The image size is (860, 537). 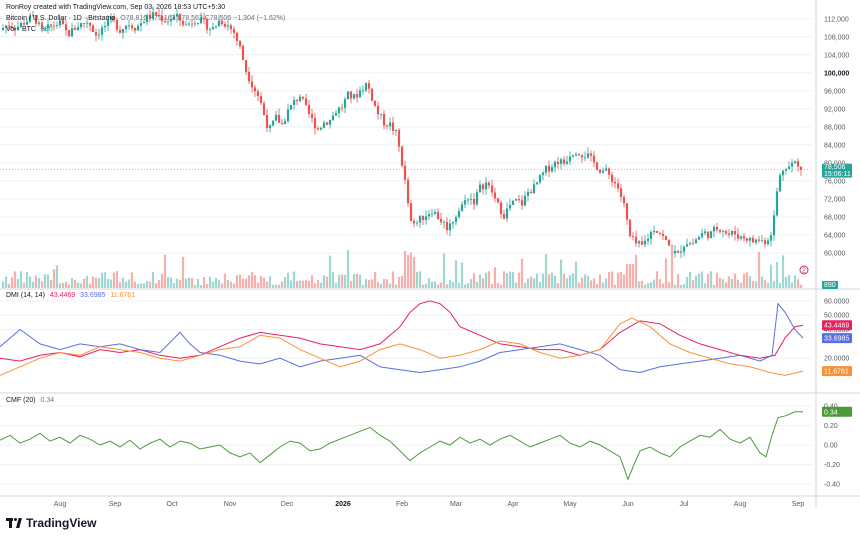 What do you see at coordinates (123, 295) in the screenshot?
I see `dmi-adx-value: 11.6761` at bounding box center [123, 295].